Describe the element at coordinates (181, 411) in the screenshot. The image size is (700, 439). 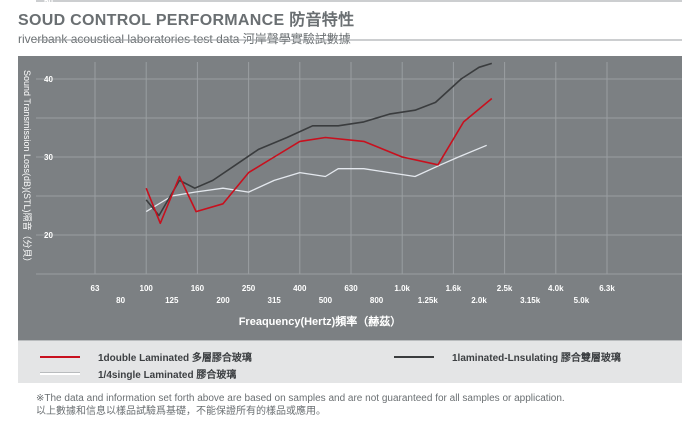
I see `disclaimer-line-zh: 以上數據和信息以樣品試驗爲基礎，不能保證所有的樣品或應用。` at that location.